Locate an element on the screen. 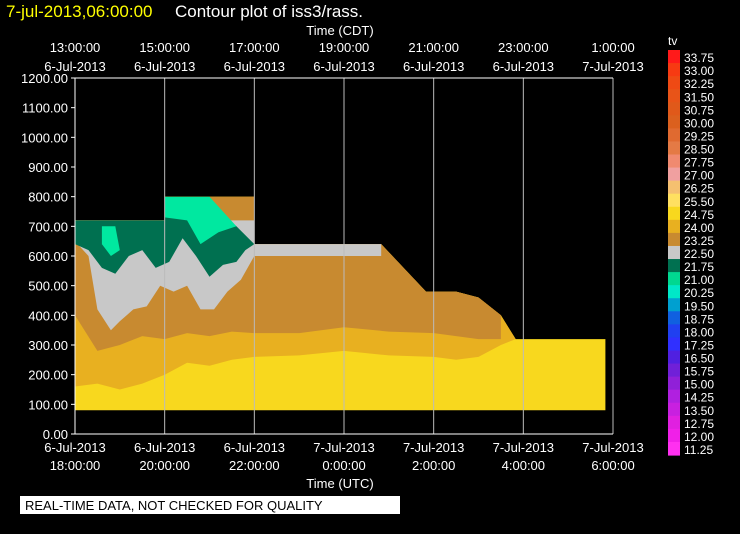  y-tick-label: 600.00 is located at coordinates (48, 256).